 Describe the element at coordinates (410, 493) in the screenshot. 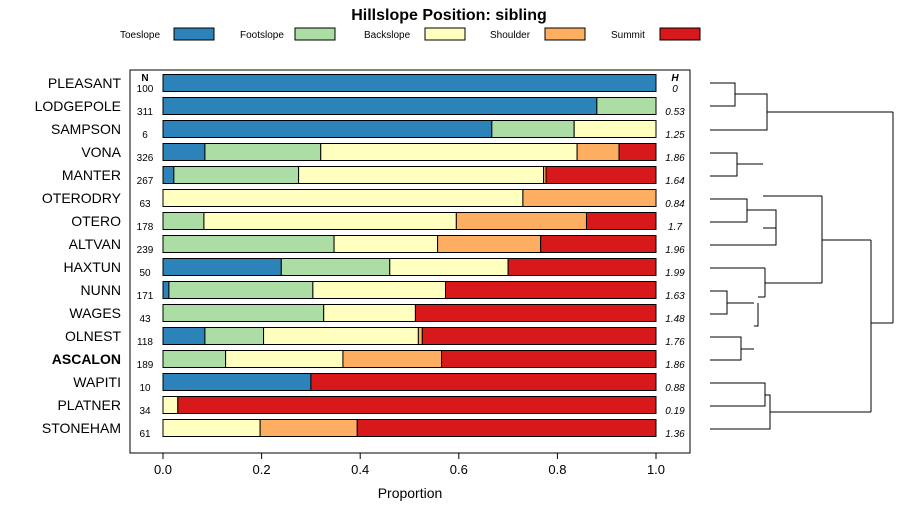

I see `x-axis-label: Proportion` at that location.